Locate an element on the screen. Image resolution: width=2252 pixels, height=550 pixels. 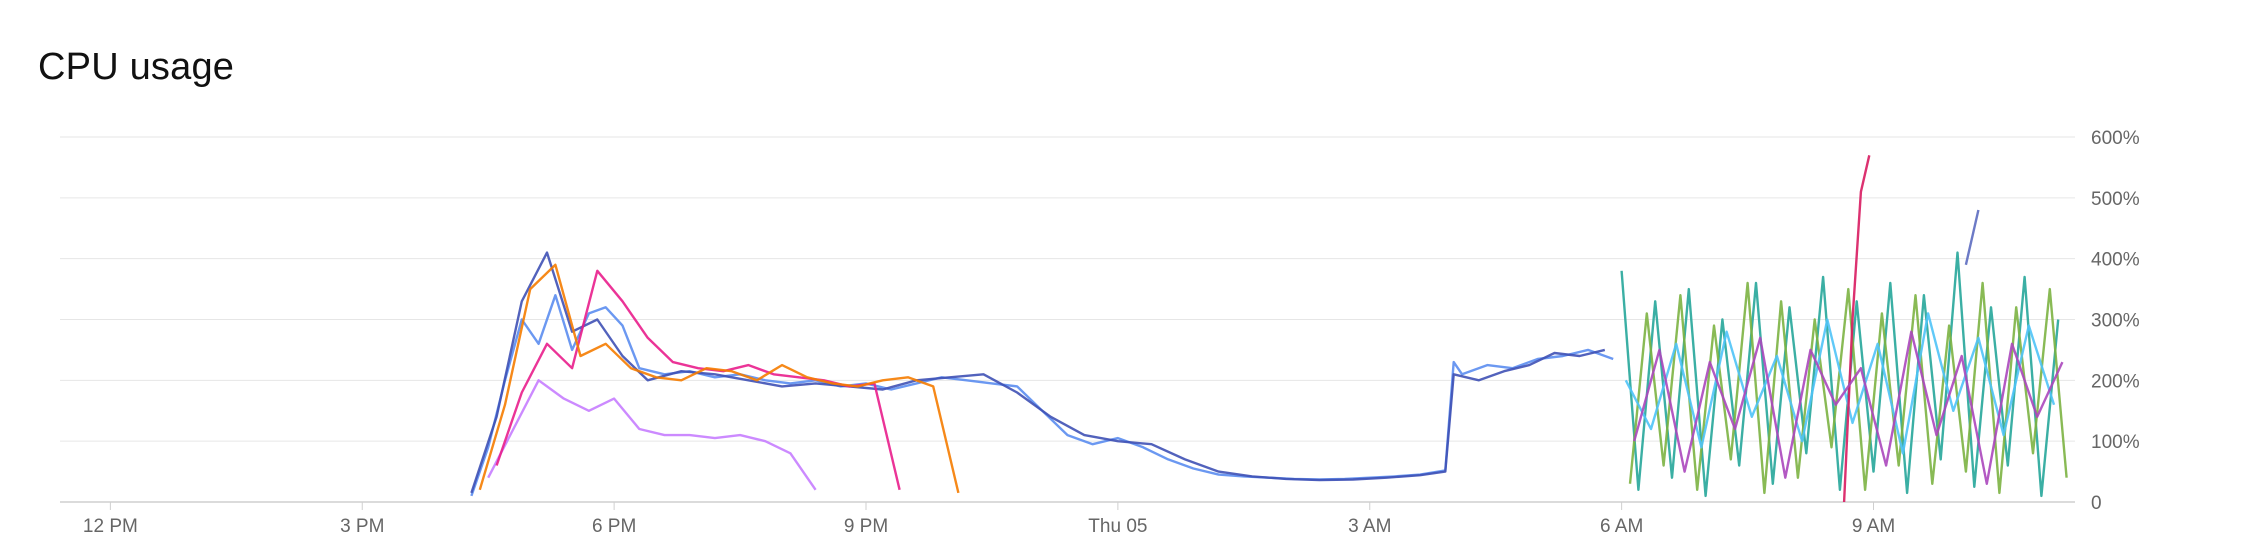
y-tick-label: 500% is located at coordinates (2115, 199).